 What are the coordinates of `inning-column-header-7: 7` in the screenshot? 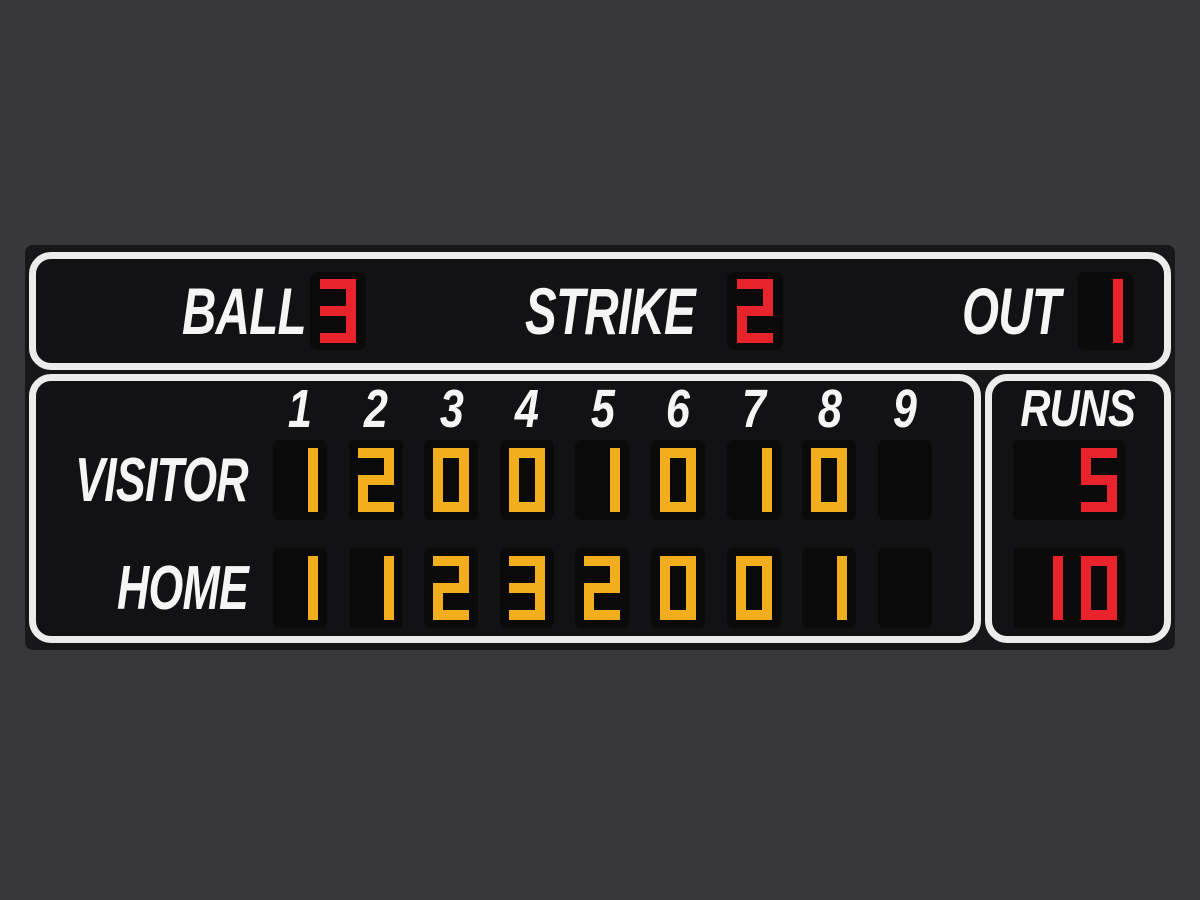 It's located at (754, 409).